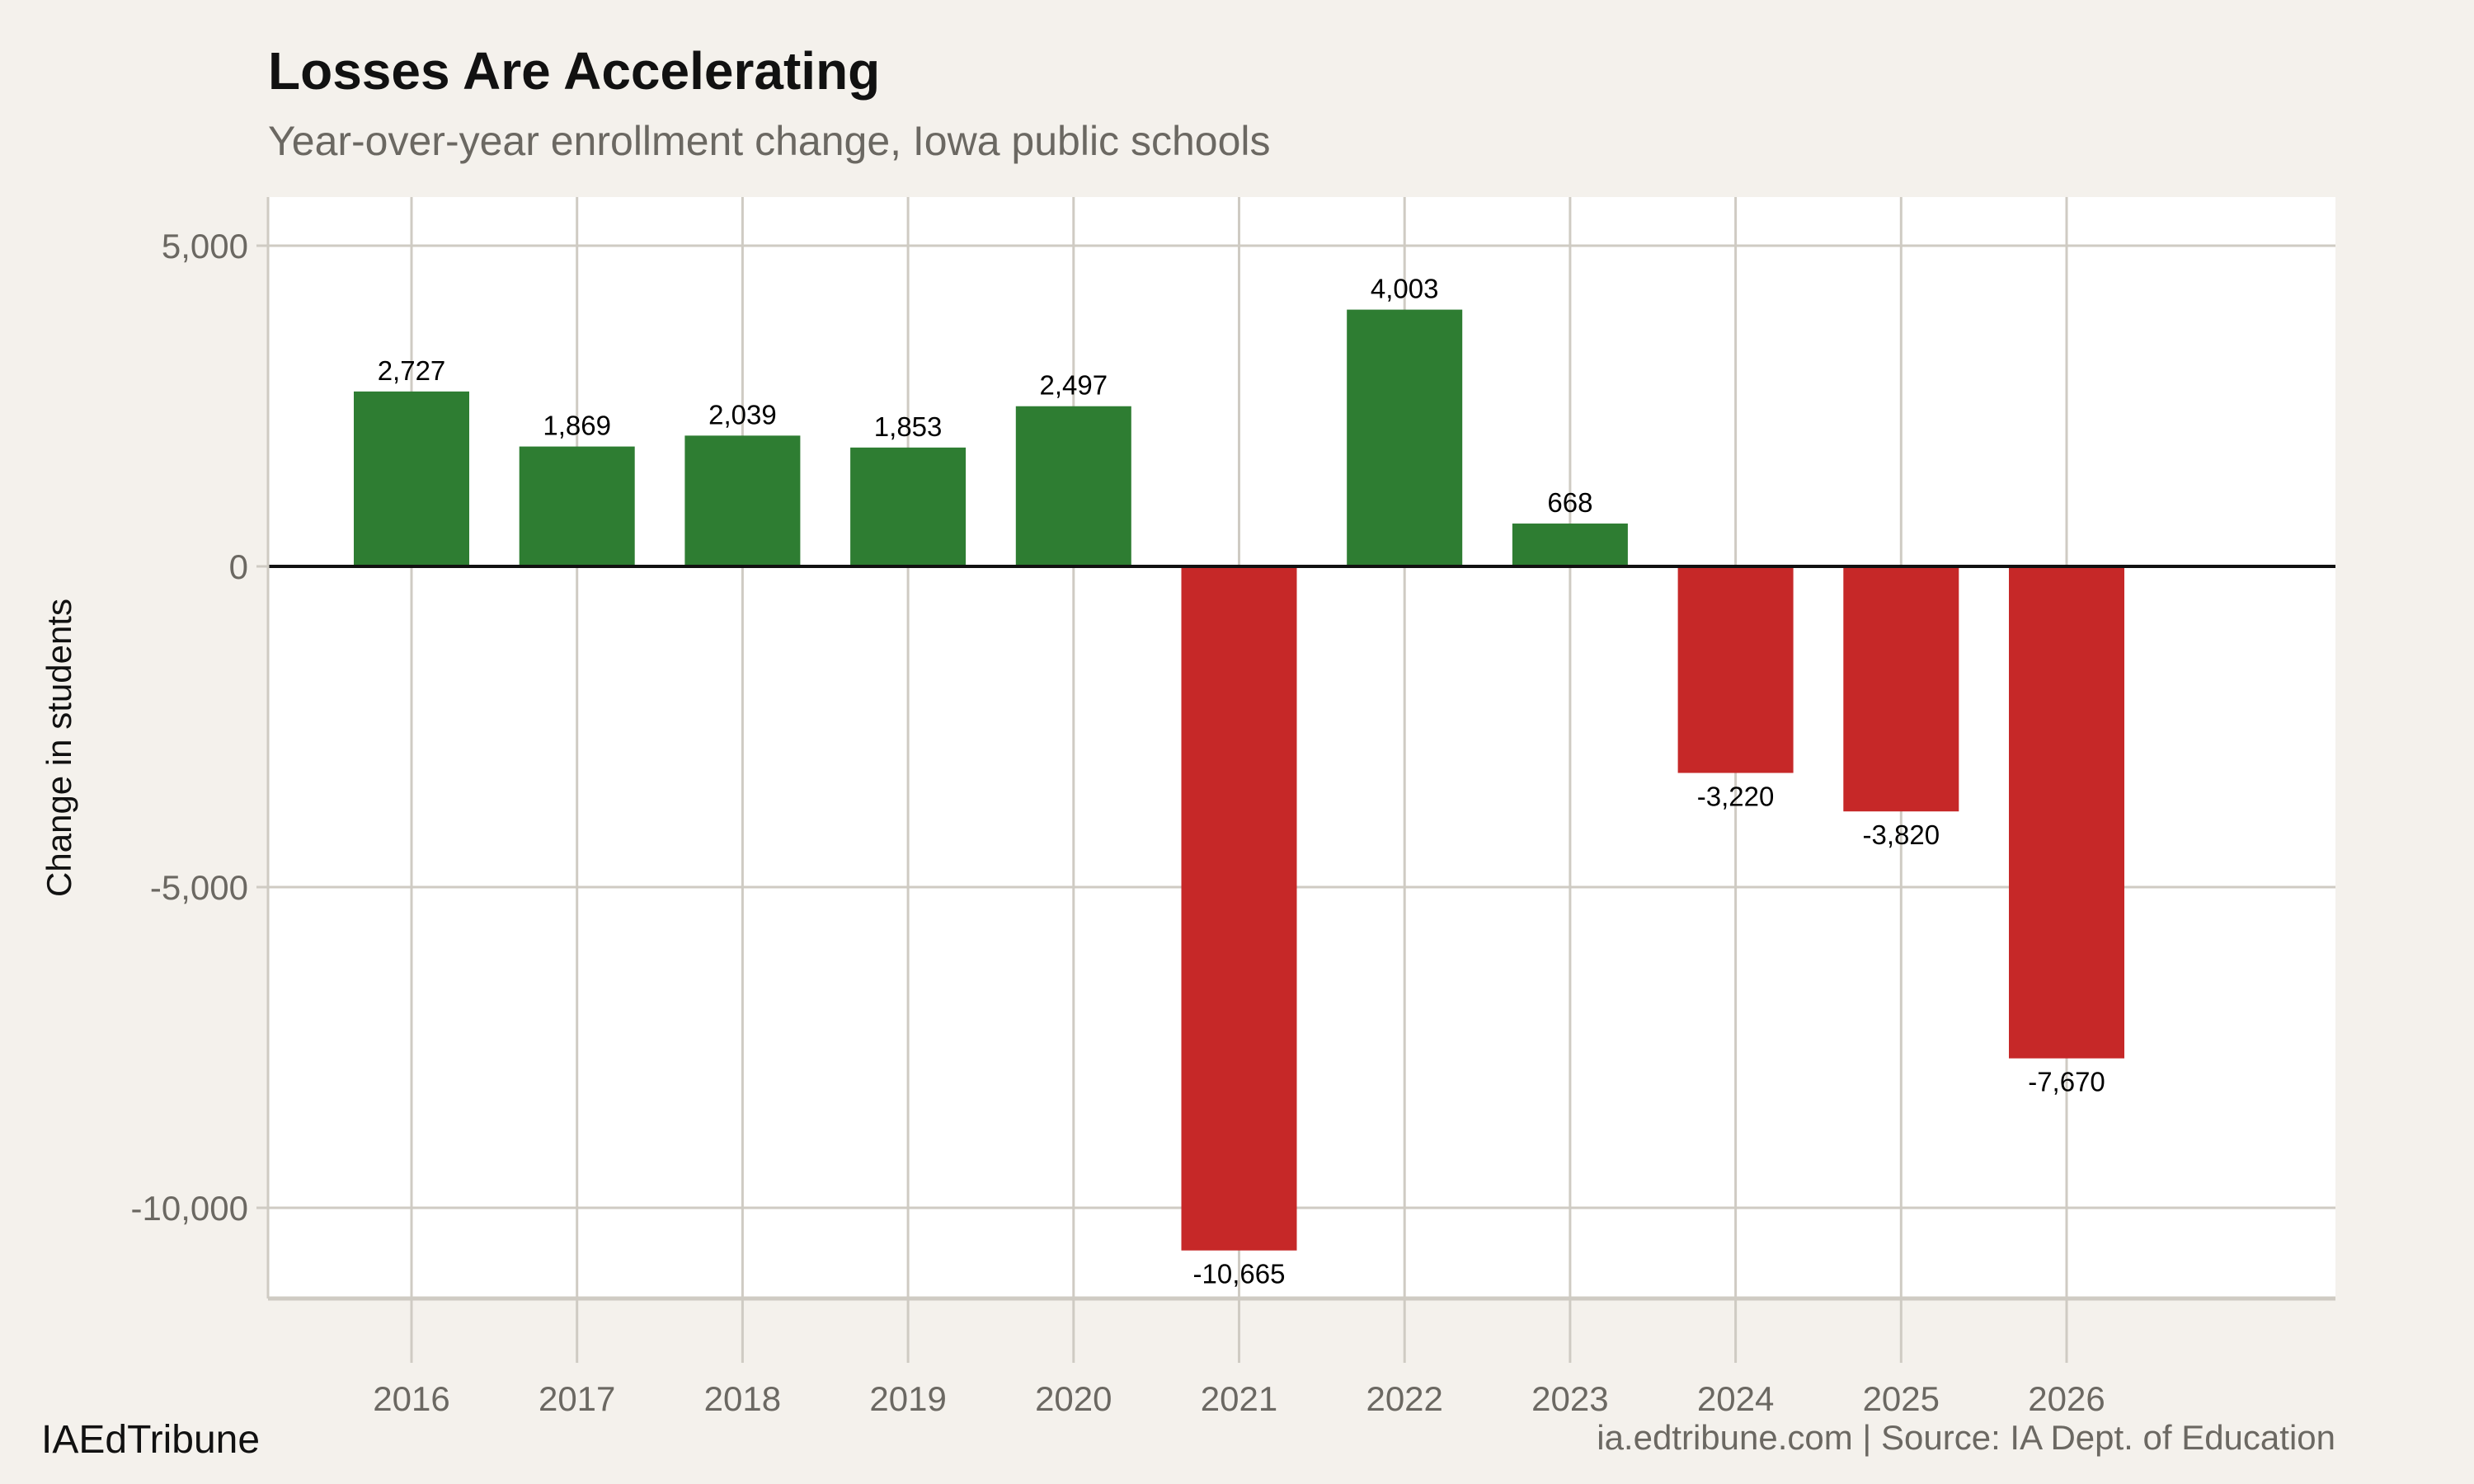 The image size is (2474, 1484). I want to click on x-tick-label: 2020, so click(1073, 1398).